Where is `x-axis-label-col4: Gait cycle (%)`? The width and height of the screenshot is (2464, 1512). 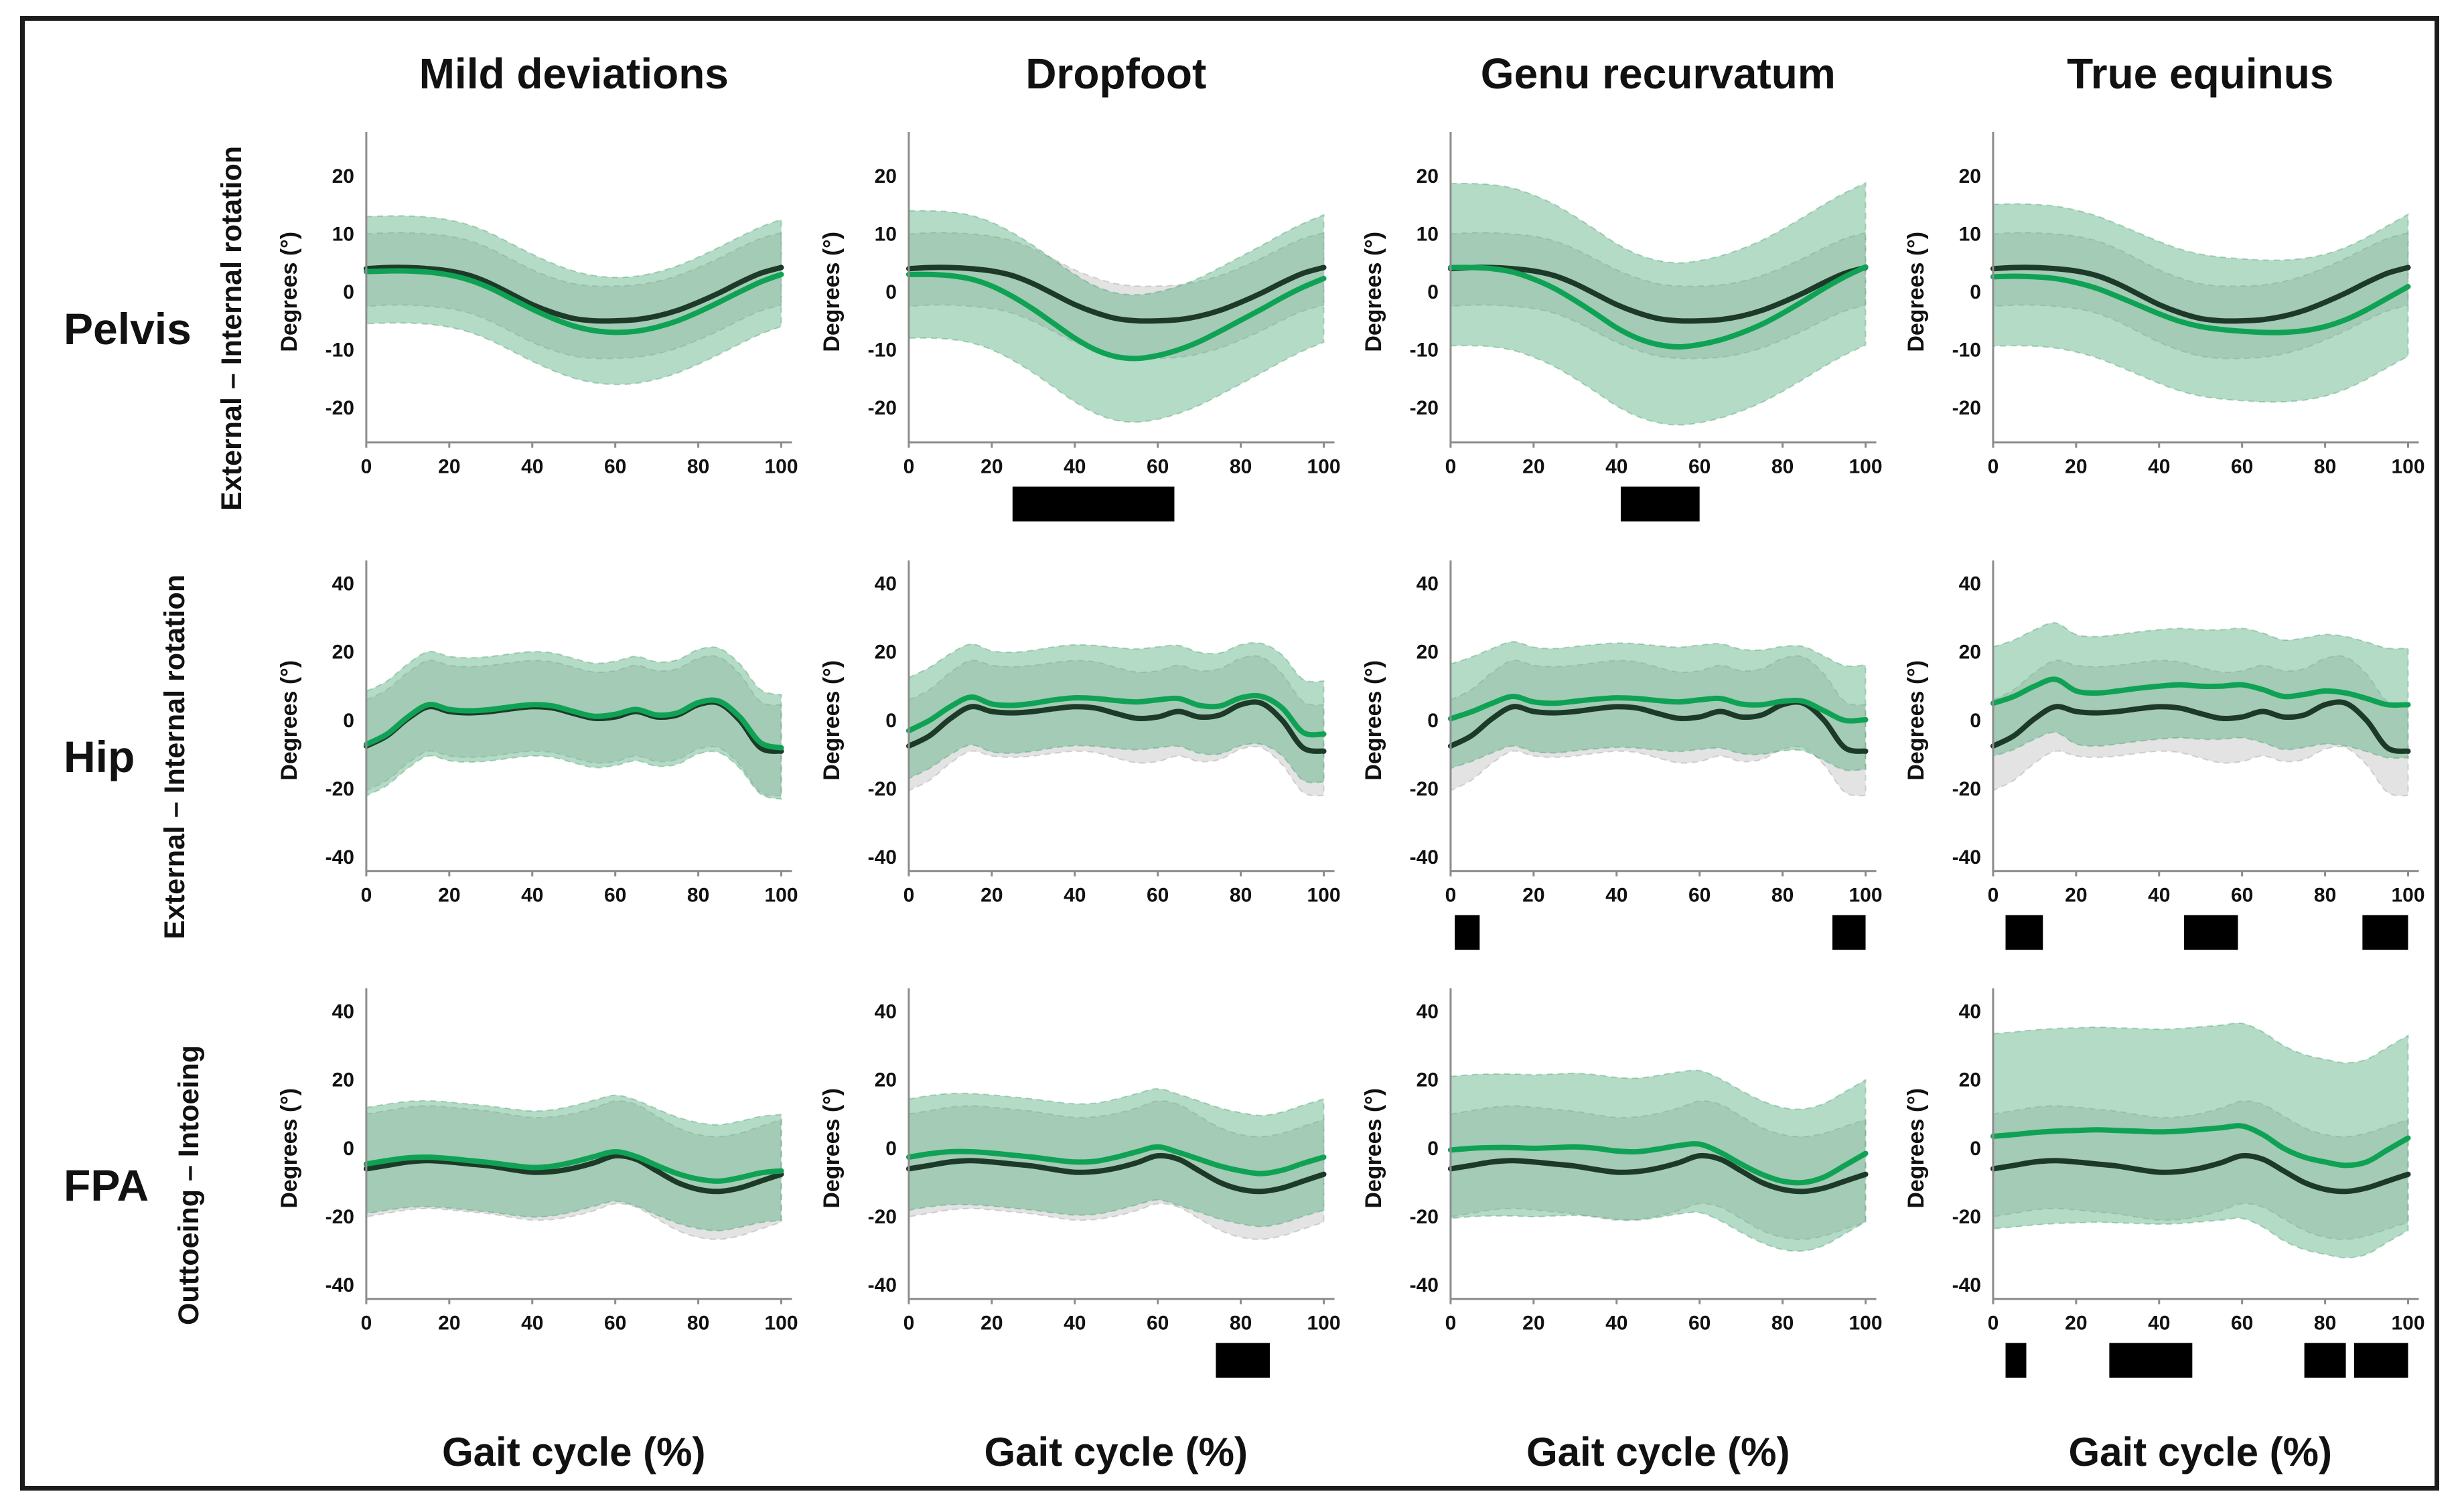 x-axis-label-col4: Gait cycle (%) is located at coordinates (2200, 1453).